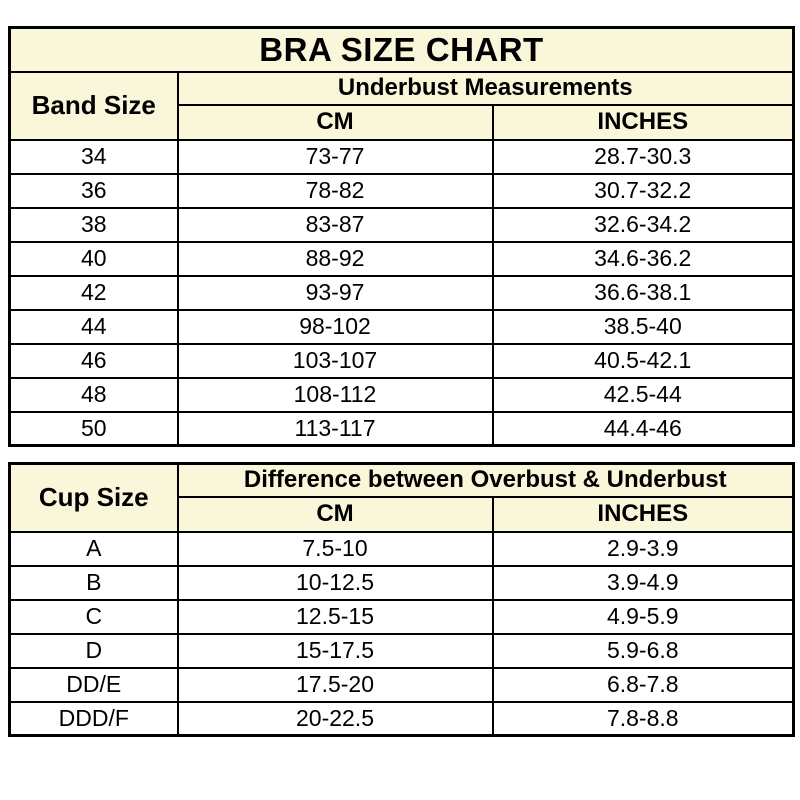  I want to click on table-row: B 10-12.5 3.9-4.9, so click(401, 582).